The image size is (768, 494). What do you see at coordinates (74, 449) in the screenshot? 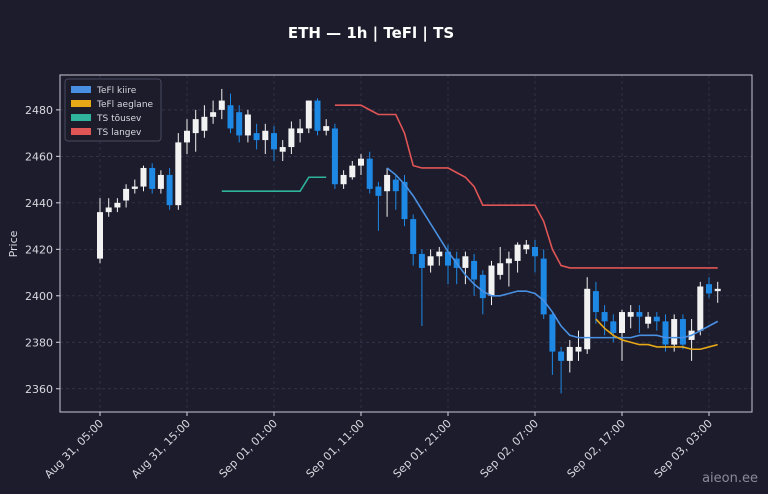
I see `x-tick-label: Aug 31, 05:00` at bounding box center [74, 449].